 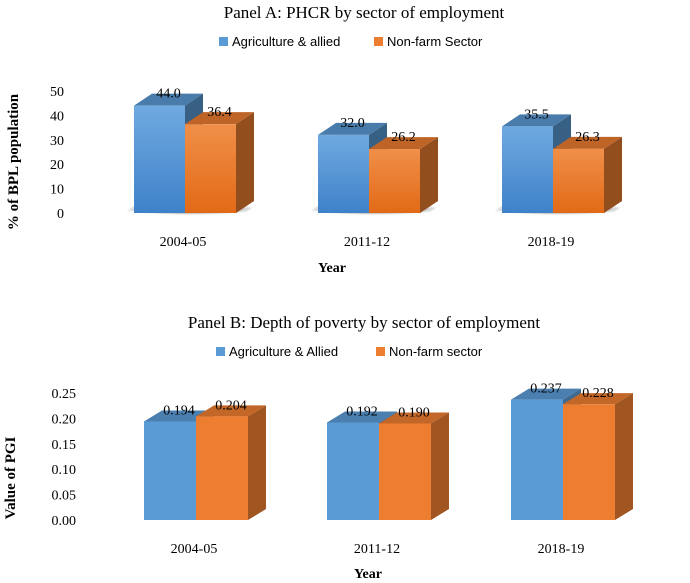 What do you see at coordinates (64, 521) in the screenshot?
I see `panel-b-y-tick-label: 0.00` at bounding box center [64, 521].